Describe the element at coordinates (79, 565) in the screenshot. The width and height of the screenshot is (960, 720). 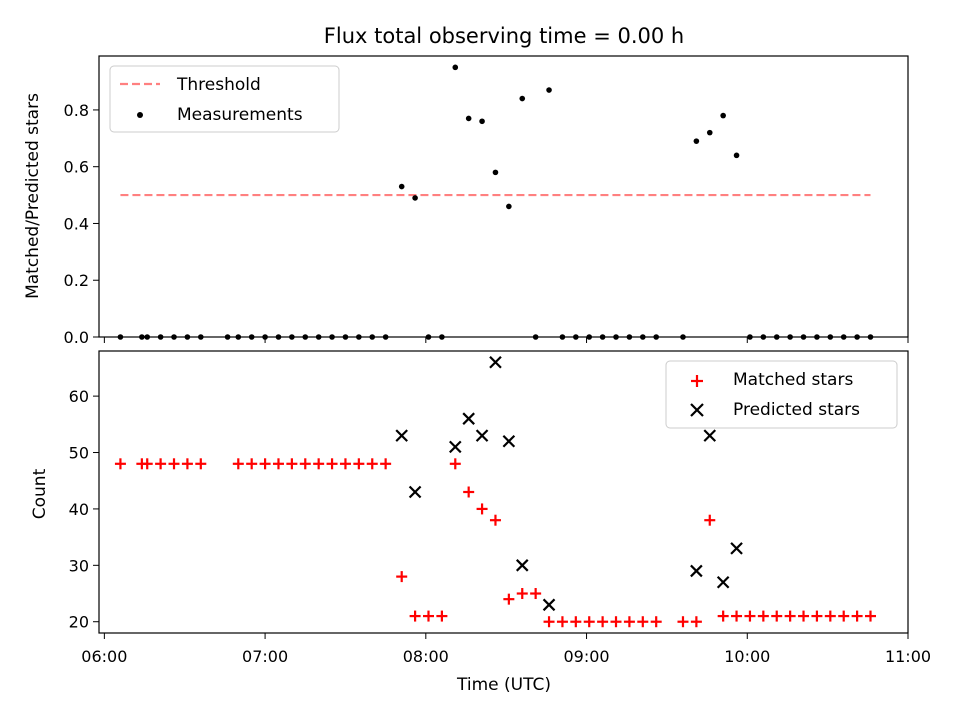
I see `bottom-y-tick-label: 30` at that location.